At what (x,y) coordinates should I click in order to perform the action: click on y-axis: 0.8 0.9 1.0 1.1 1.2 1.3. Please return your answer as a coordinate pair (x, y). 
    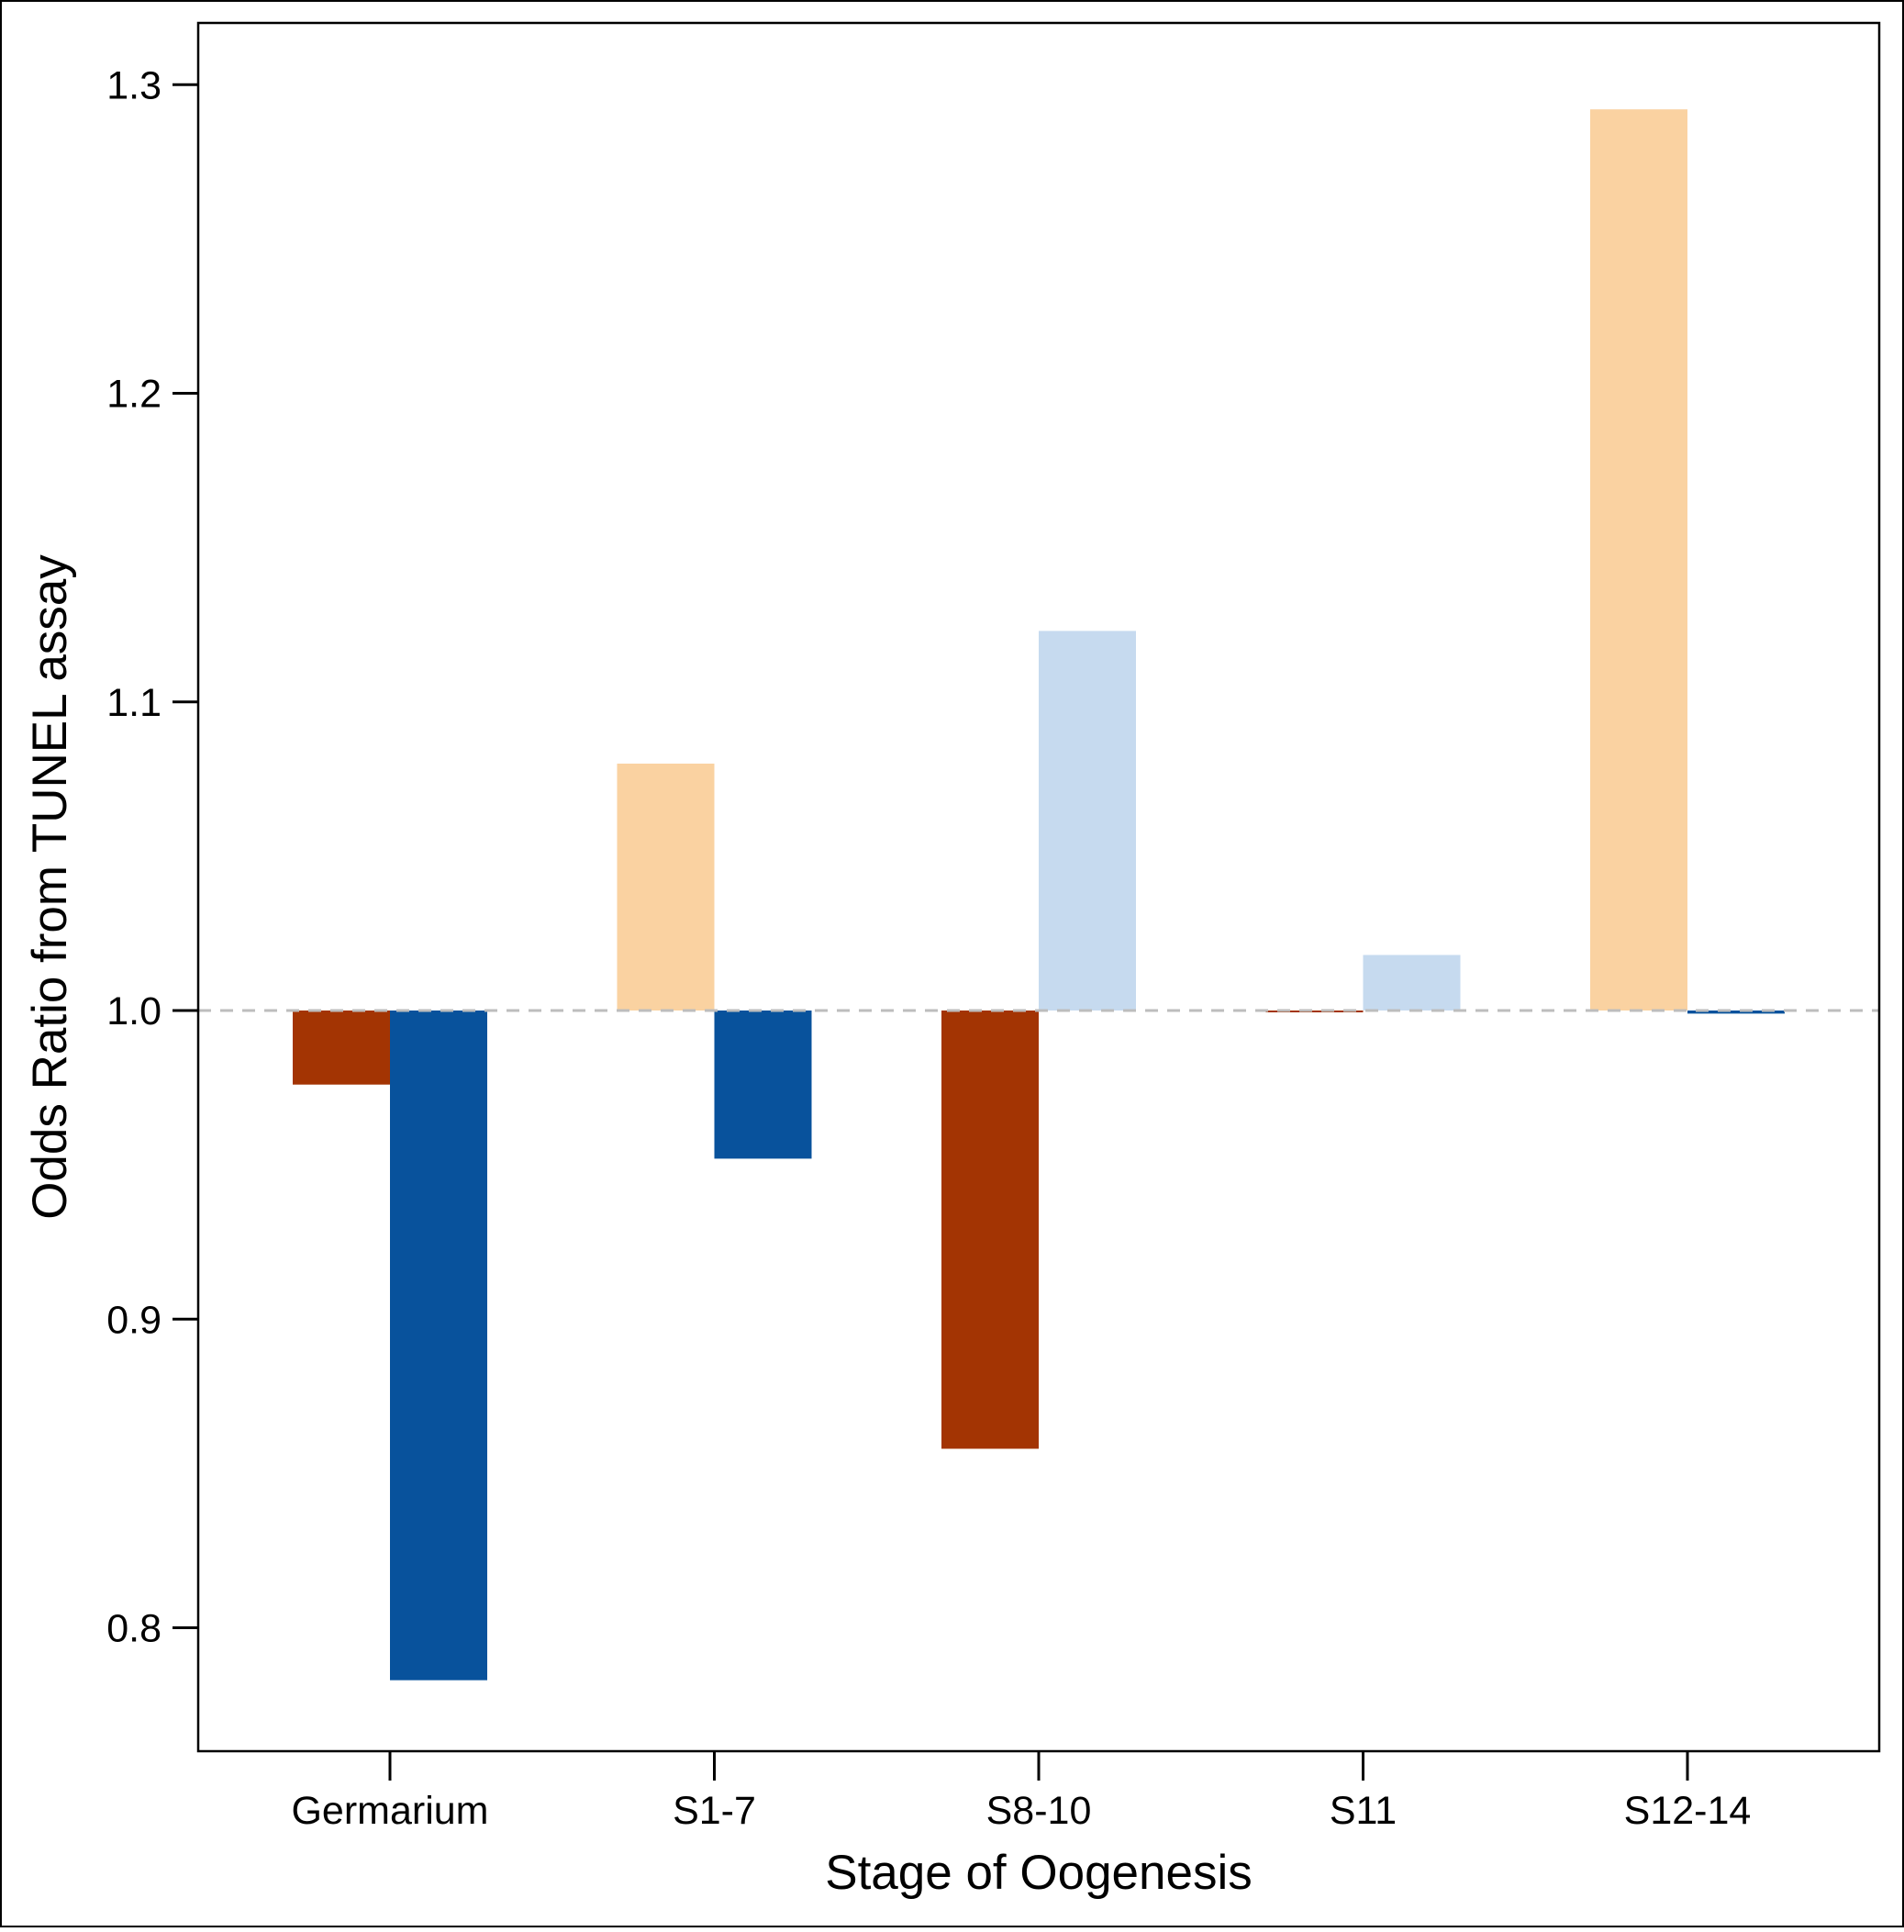
    Looking at the image, I should click on (152, 857).